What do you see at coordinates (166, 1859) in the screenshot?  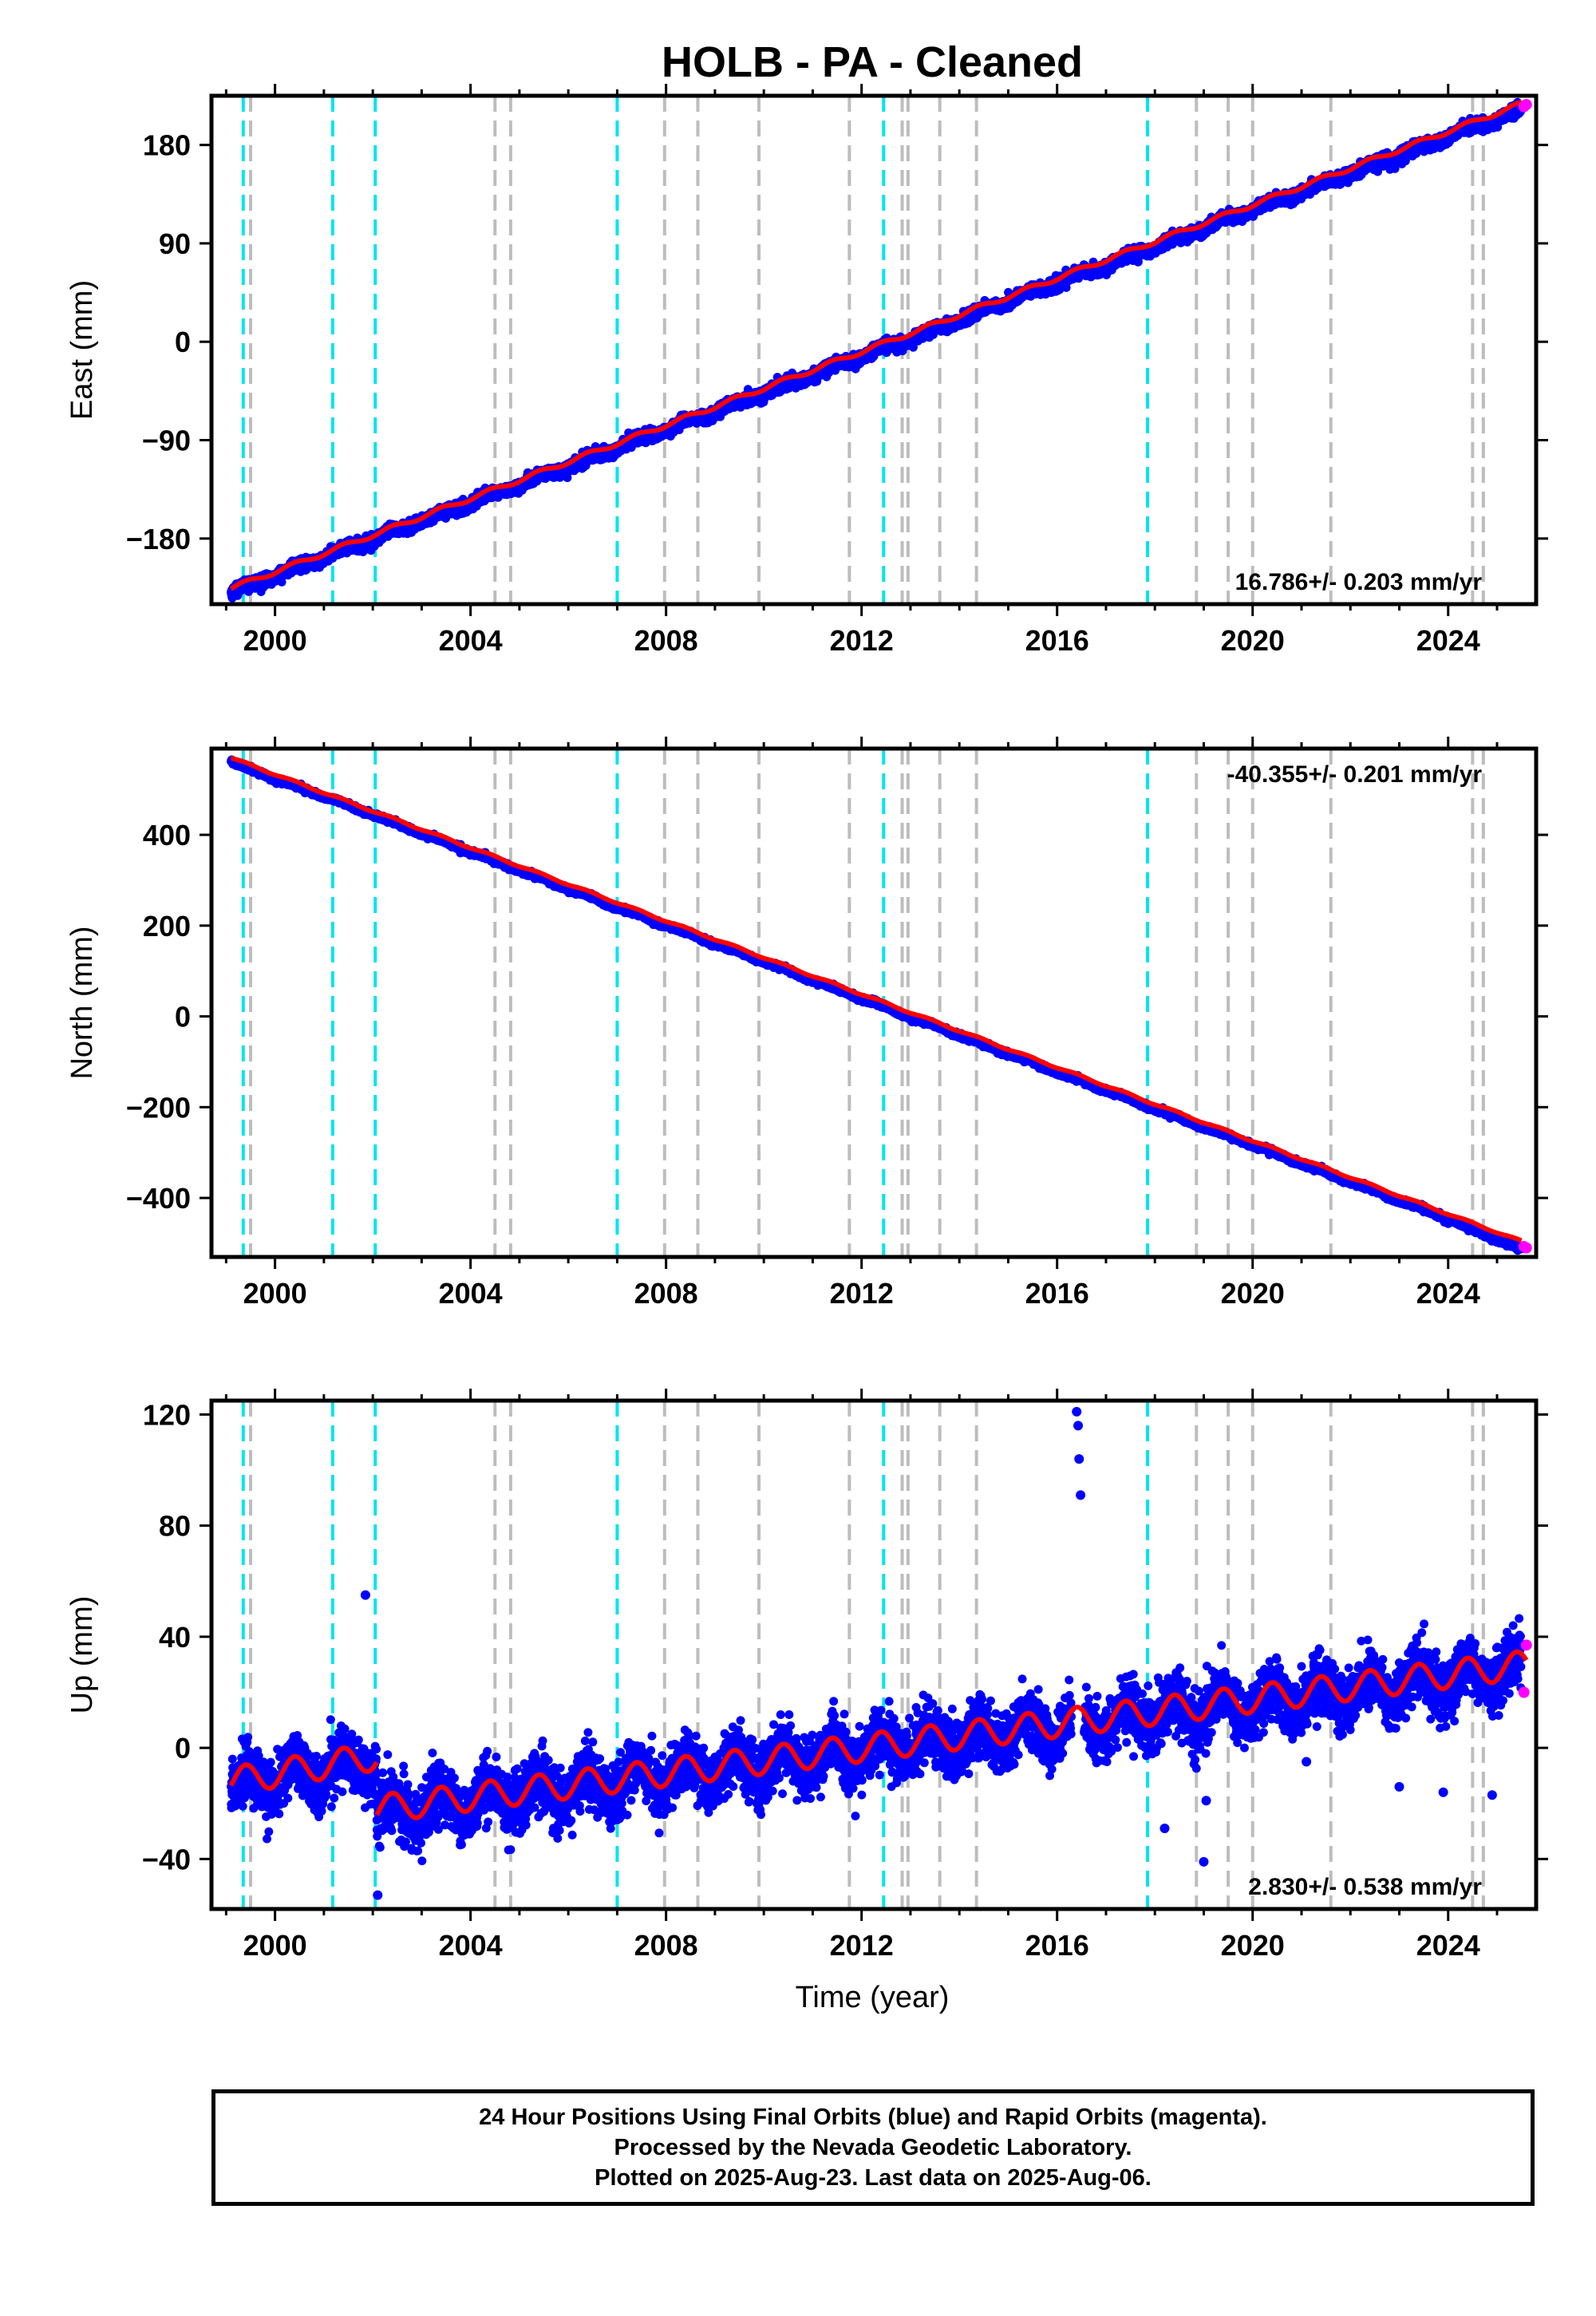 I see `y-tick-label: −40` at bounding box center [166, 1859].